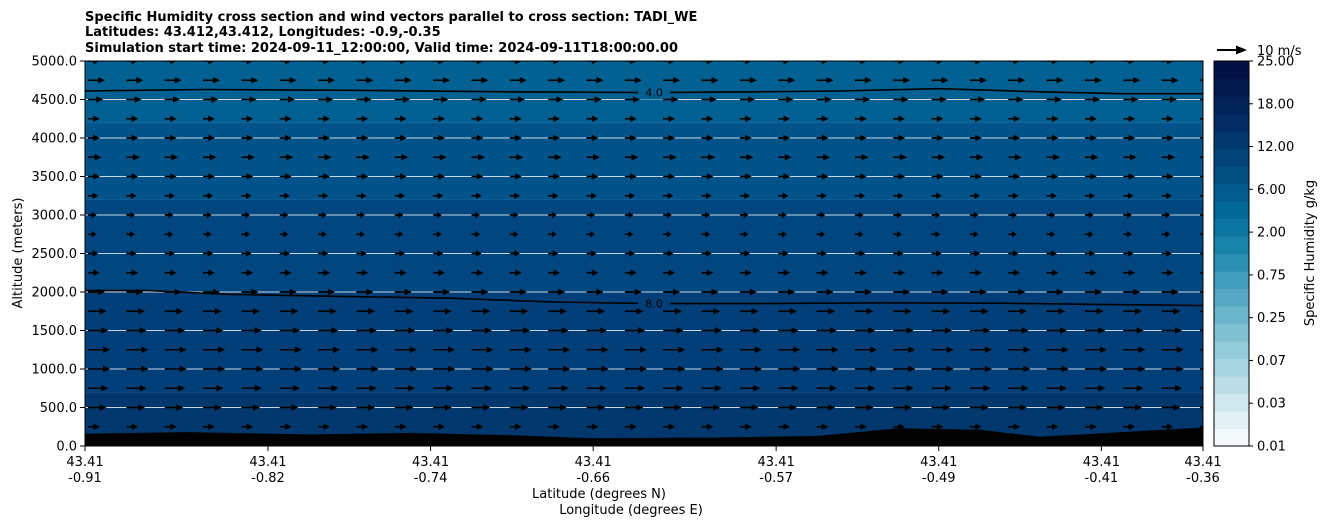  What do you see at coordinates (1271, 275) in the screenshot?
I see `colorbar-tick-label: 0.75` at bounding box center [1271, 275].